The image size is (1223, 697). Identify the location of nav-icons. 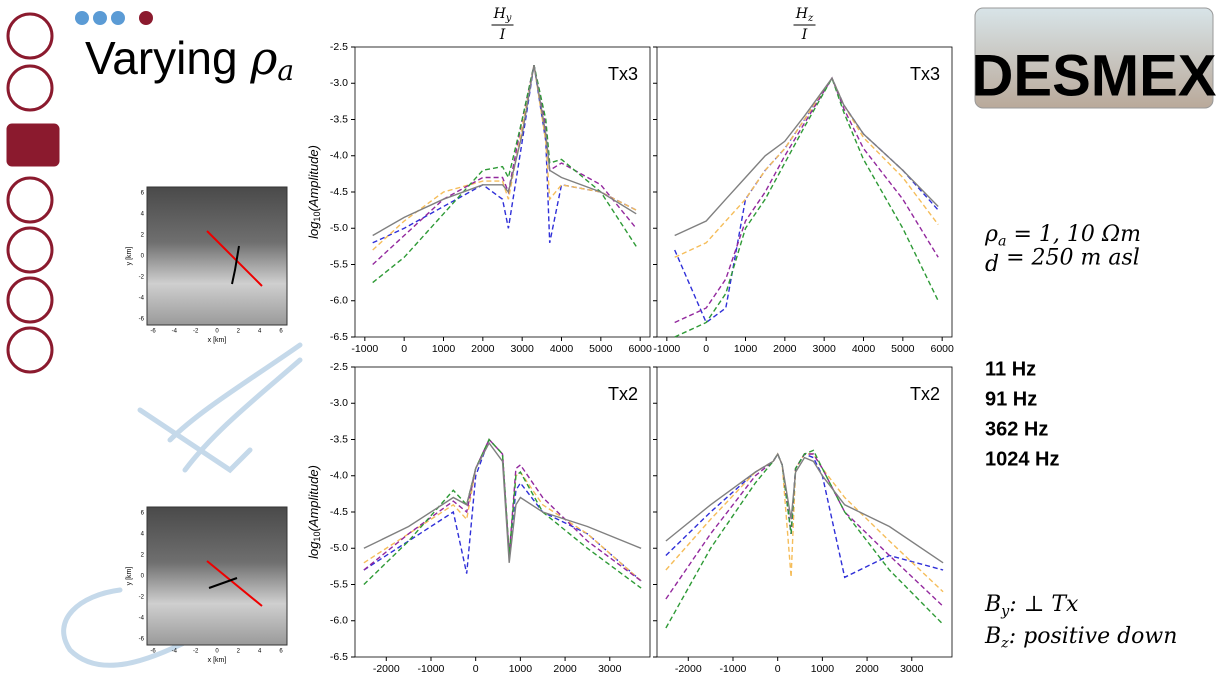
(33, 193).